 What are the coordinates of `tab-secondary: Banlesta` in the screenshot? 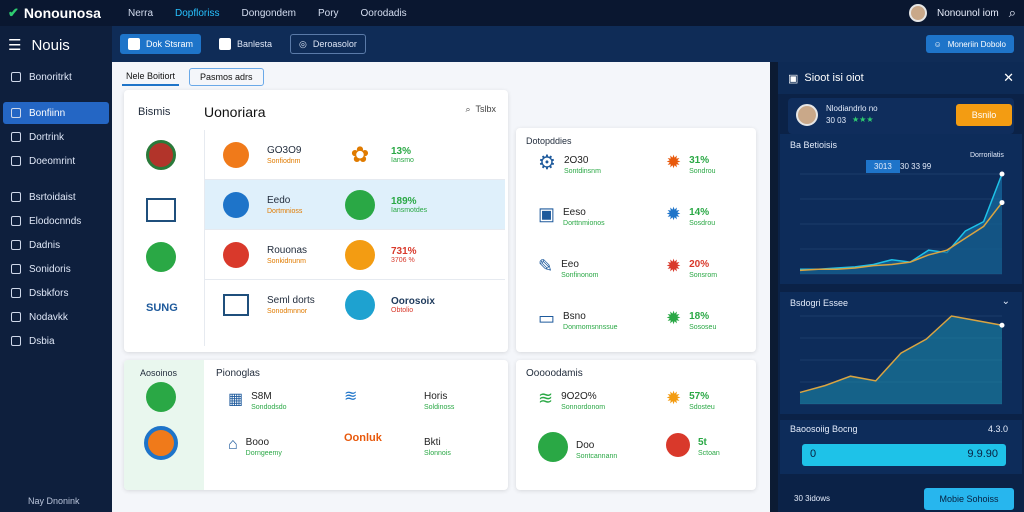 It's located at (245, 44).